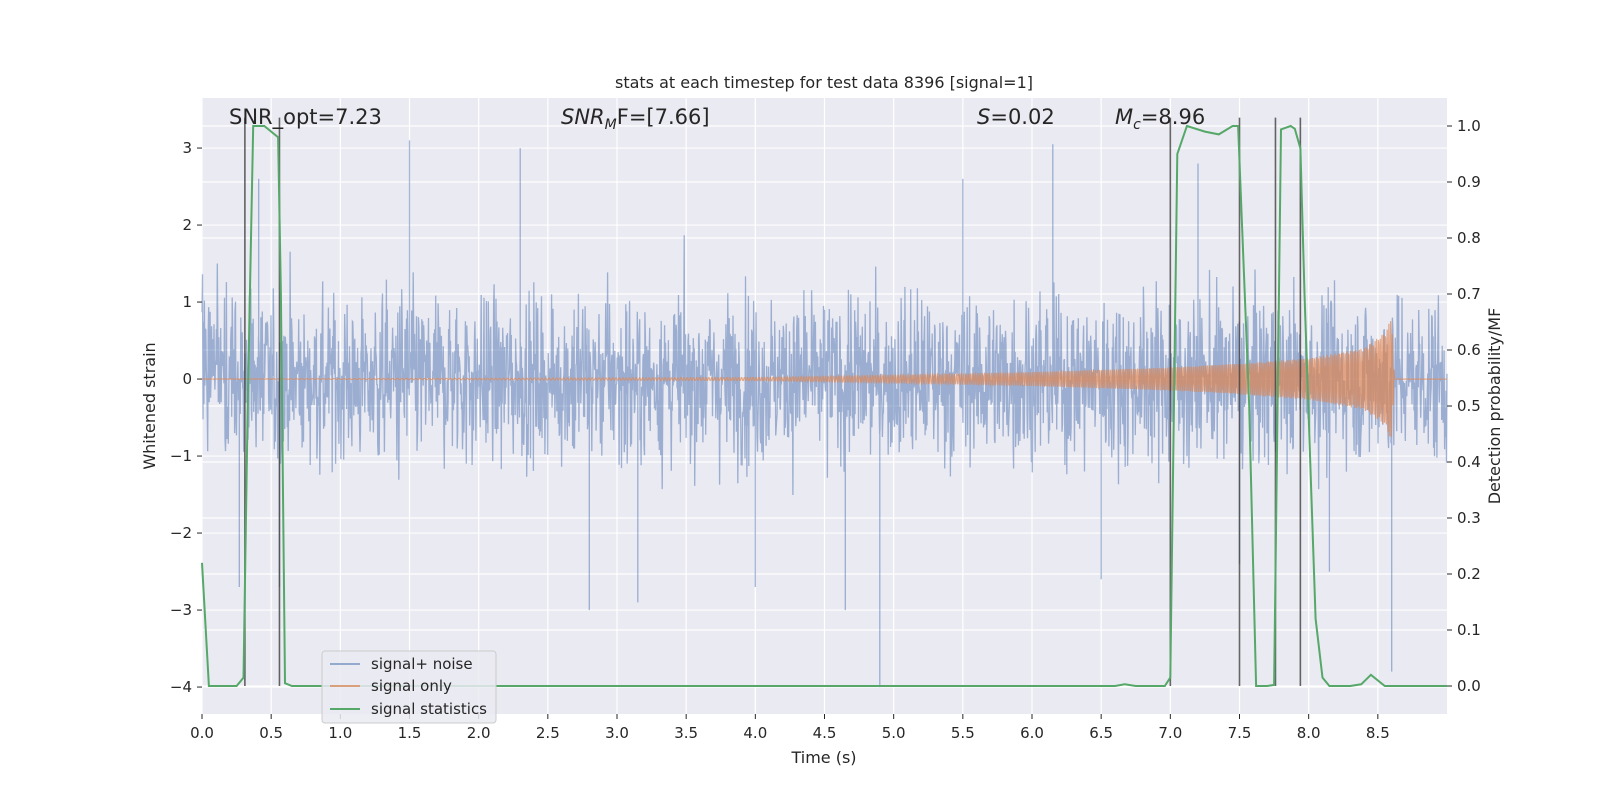  I want to click on mc-value: =8.96, so click(1173, 117).